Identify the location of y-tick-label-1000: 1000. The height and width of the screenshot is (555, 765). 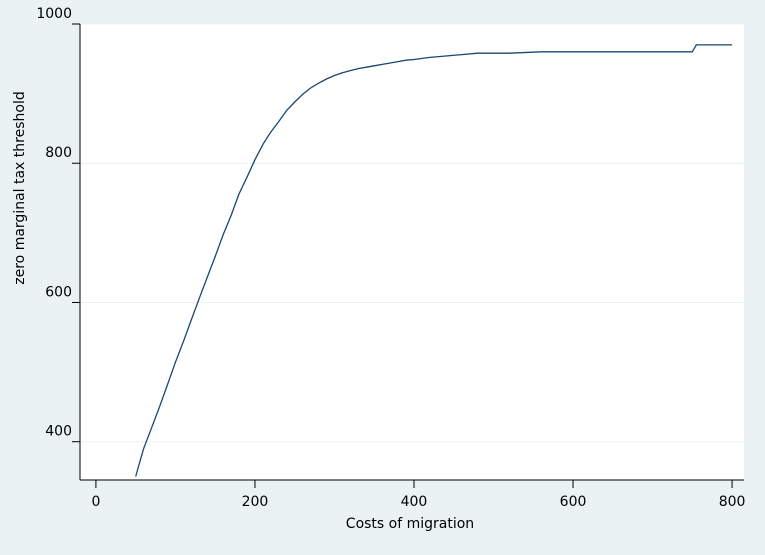
(54, 14).